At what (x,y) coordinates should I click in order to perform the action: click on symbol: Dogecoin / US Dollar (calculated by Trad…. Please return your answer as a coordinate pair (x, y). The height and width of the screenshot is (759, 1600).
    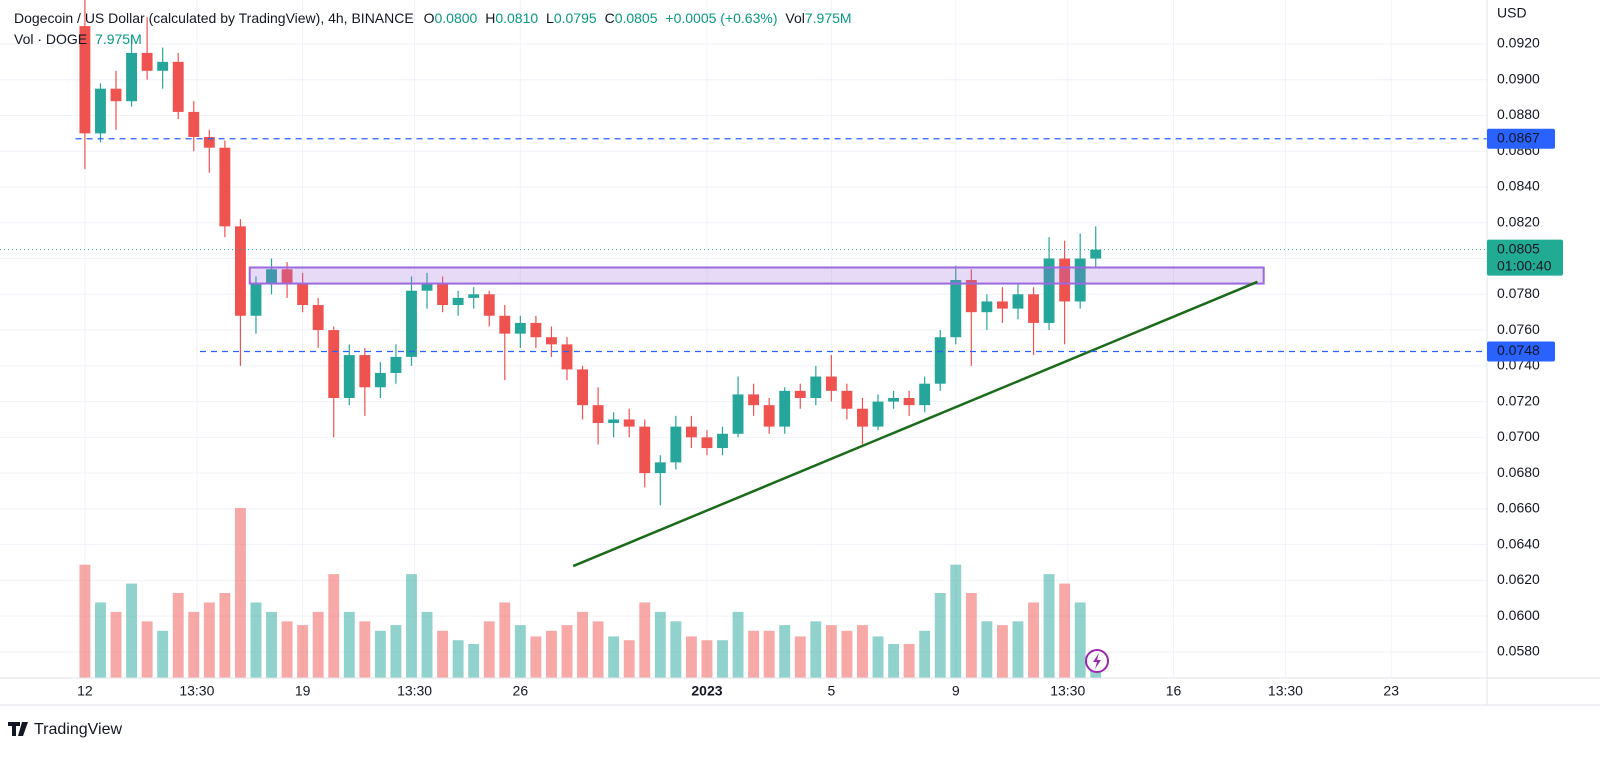
    Looking at the image, I should click on (214, 18).